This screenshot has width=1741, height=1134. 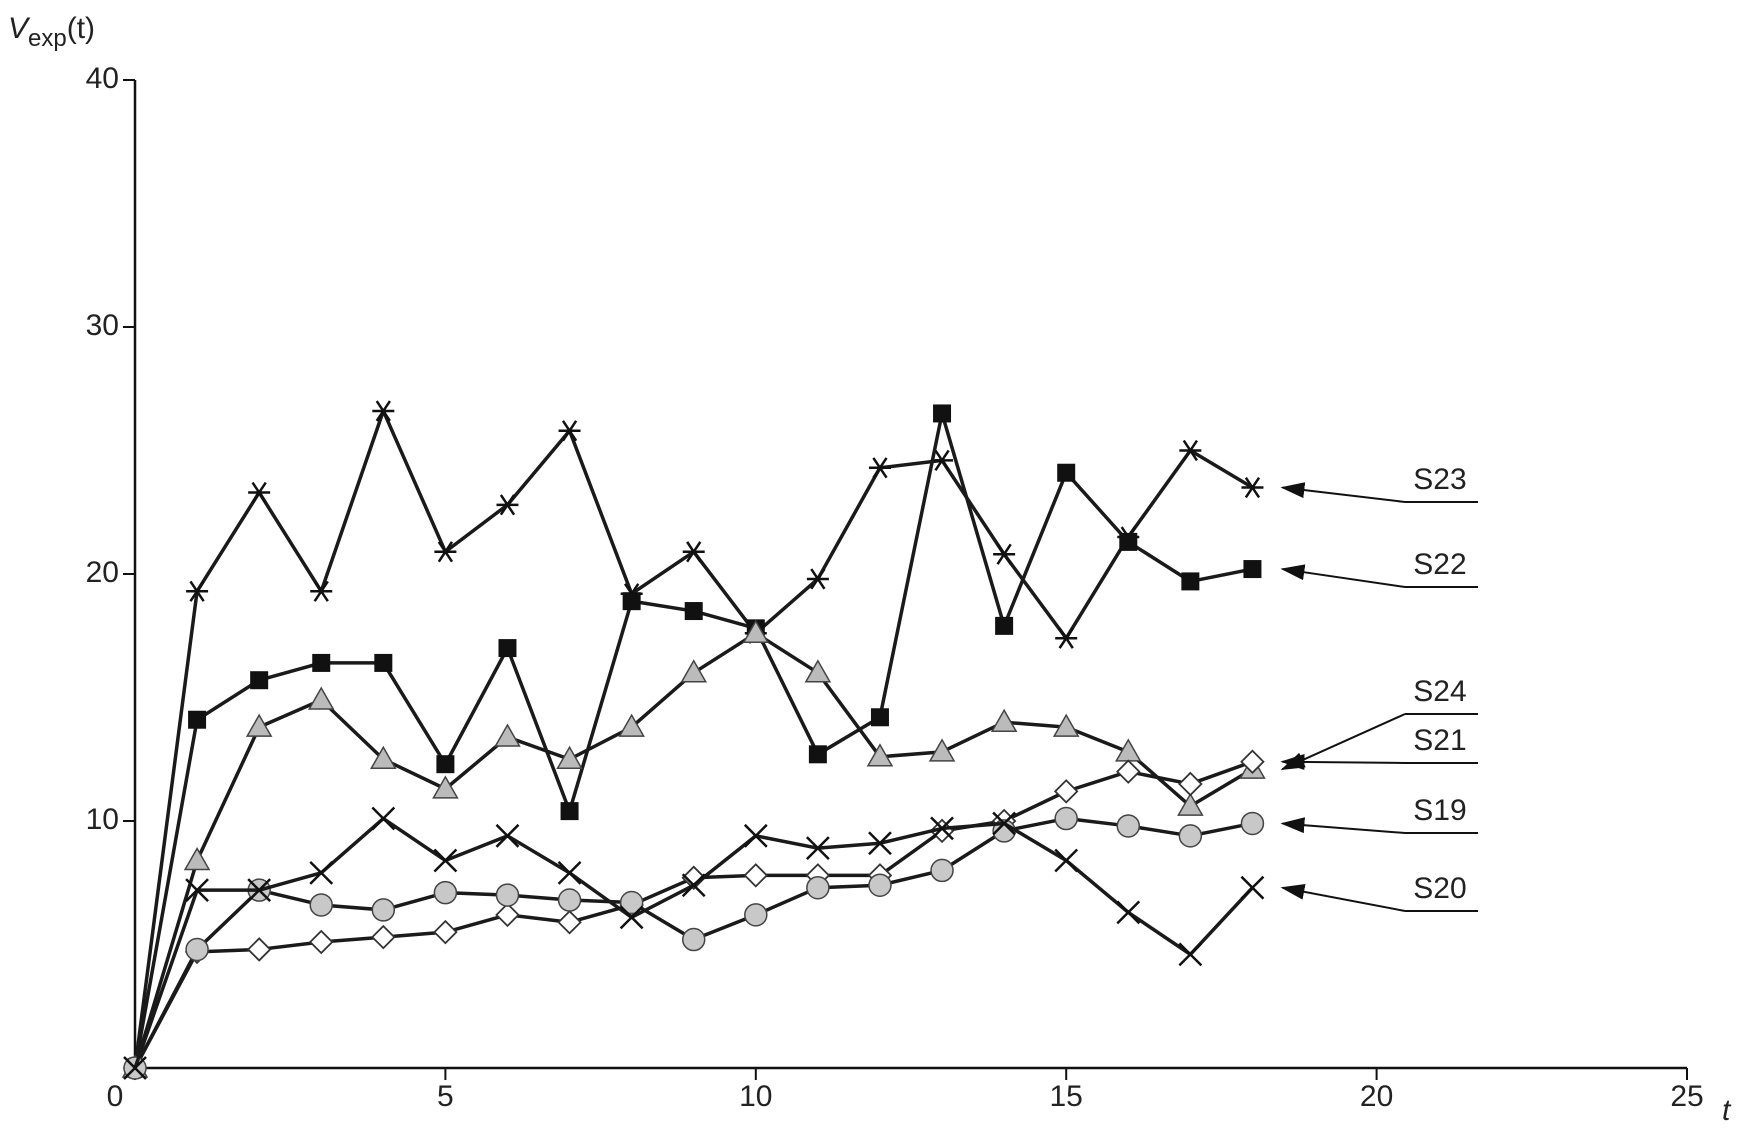 What do you see at coordinates (1439, 564) in the screenshot?
I see `legend-label: S22` at bounding box center [1439, 564].